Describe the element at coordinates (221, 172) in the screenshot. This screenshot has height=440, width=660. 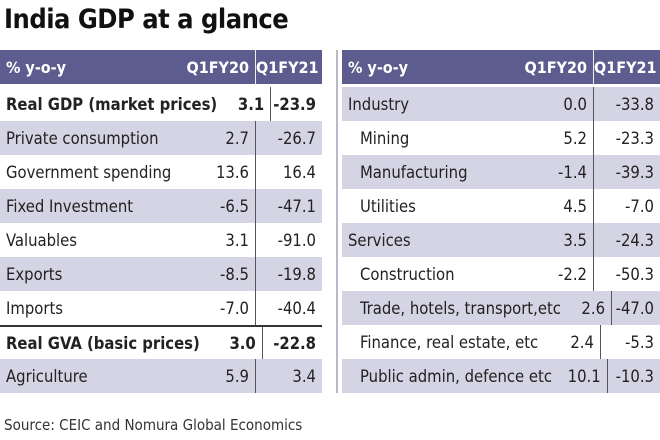
I see `value-q1fy20: 13.6` at that location.